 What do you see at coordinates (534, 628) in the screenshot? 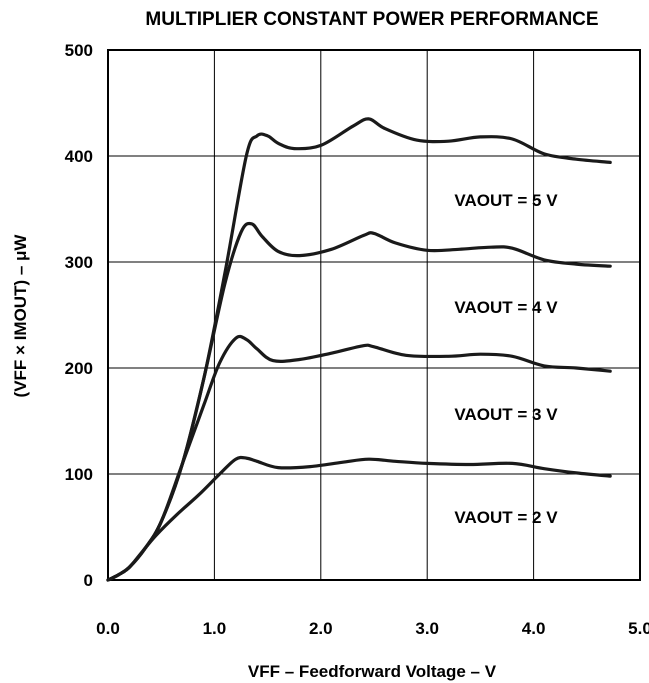
I see `x-tick-label: 4.0` at bounding box center [534, 628].